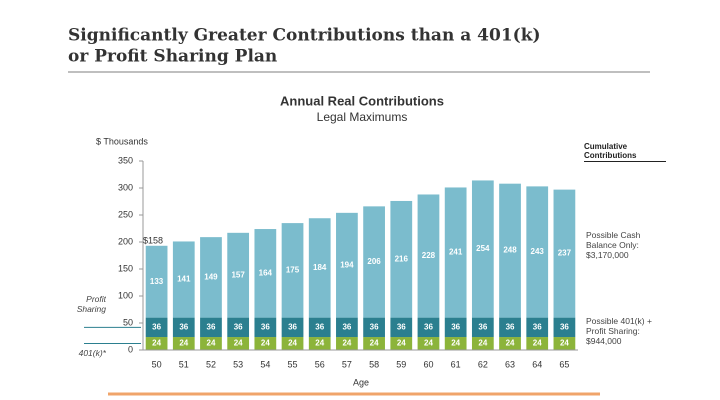 The height and width of the screenshot is (400, 720). I want to click on chart-title: Annual Real Contributions, so click(362, 100).